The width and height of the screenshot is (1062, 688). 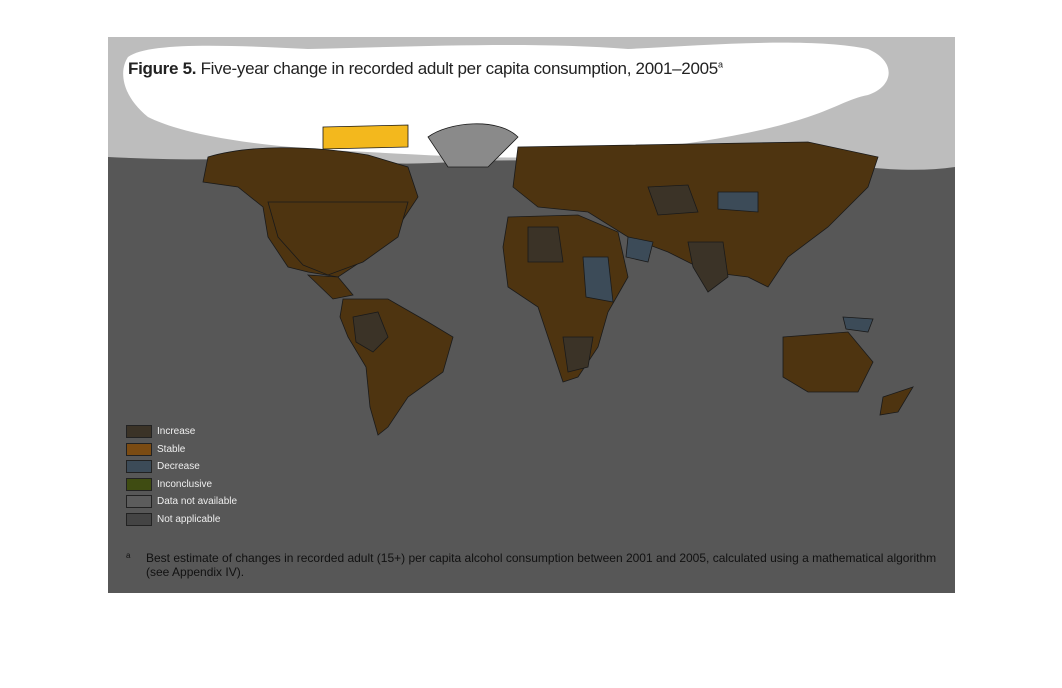 I want to click on legend-item: Decrease, so click(x=181, y=467).